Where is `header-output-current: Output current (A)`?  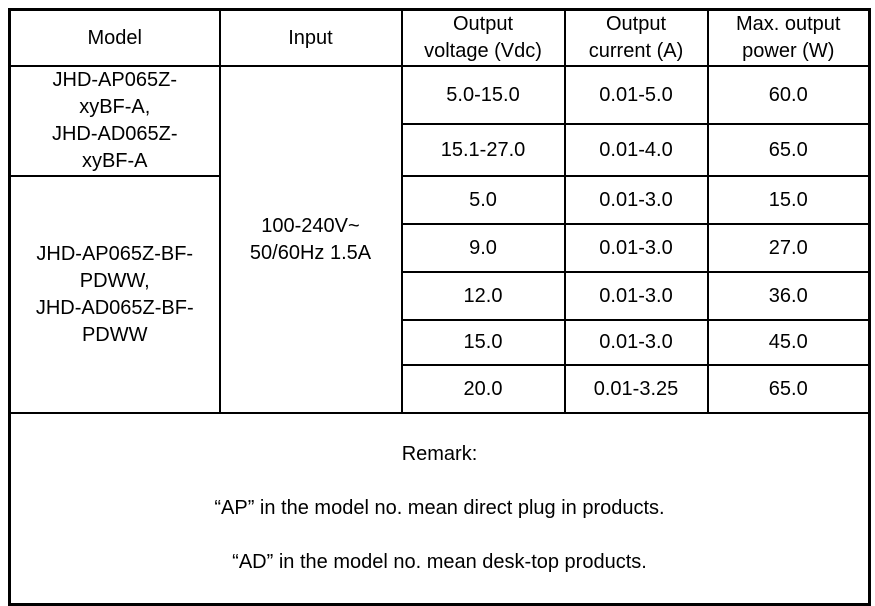 header-output-current: Output current (A) is located at coordinates (636, 37).